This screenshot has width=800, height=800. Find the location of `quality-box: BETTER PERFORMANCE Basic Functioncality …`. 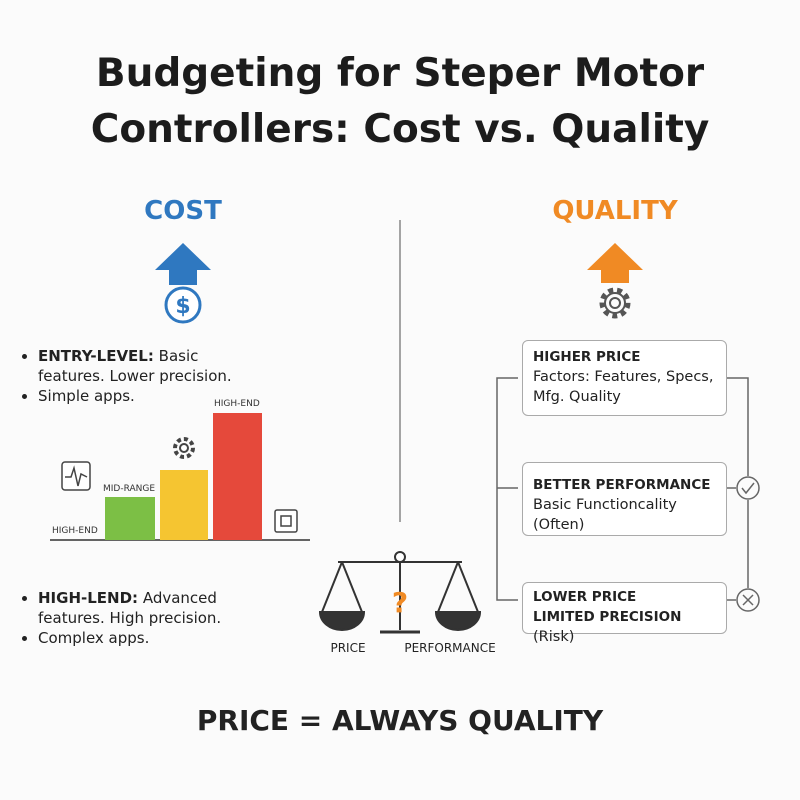

quality-box: BETTER PERFORMANCE Basic Functioncality … is located at coordinates (624, 499).